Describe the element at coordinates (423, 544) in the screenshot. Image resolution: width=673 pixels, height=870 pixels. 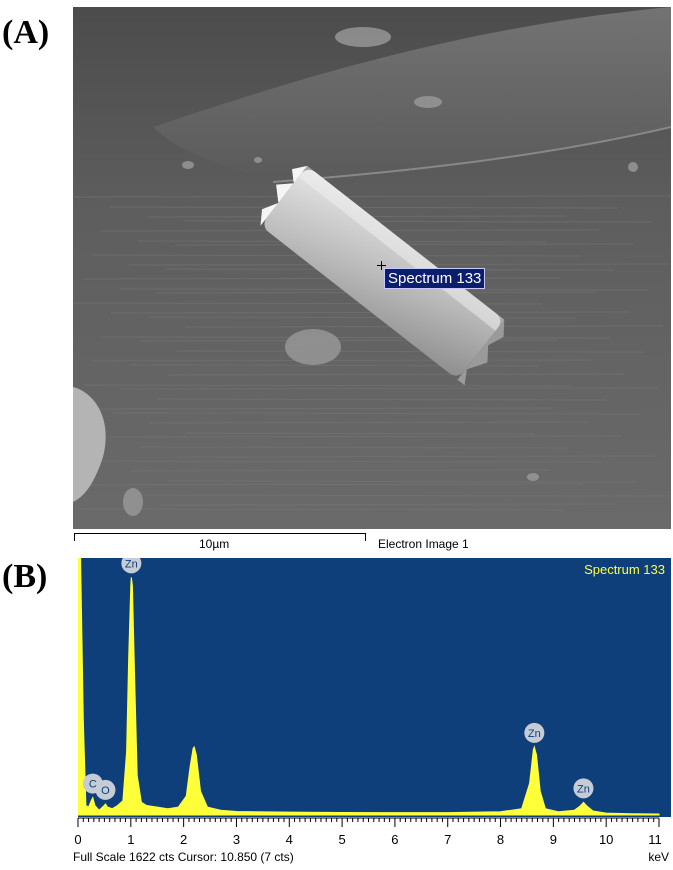
I see `image-name: Electron Image 1` at that location.